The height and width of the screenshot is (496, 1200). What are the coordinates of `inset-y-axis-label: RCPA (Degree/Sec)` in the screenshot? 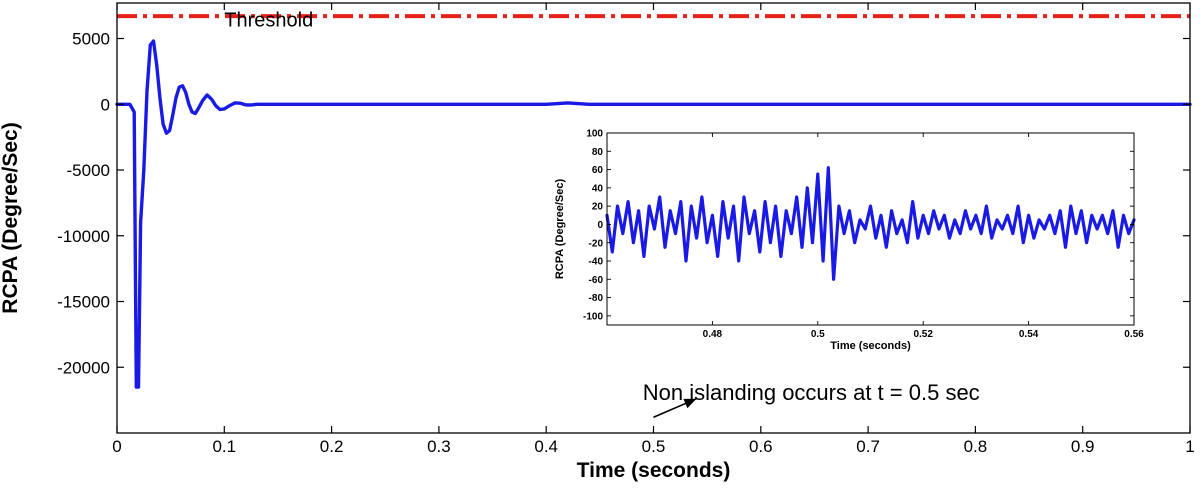 It's located at (560, 229).